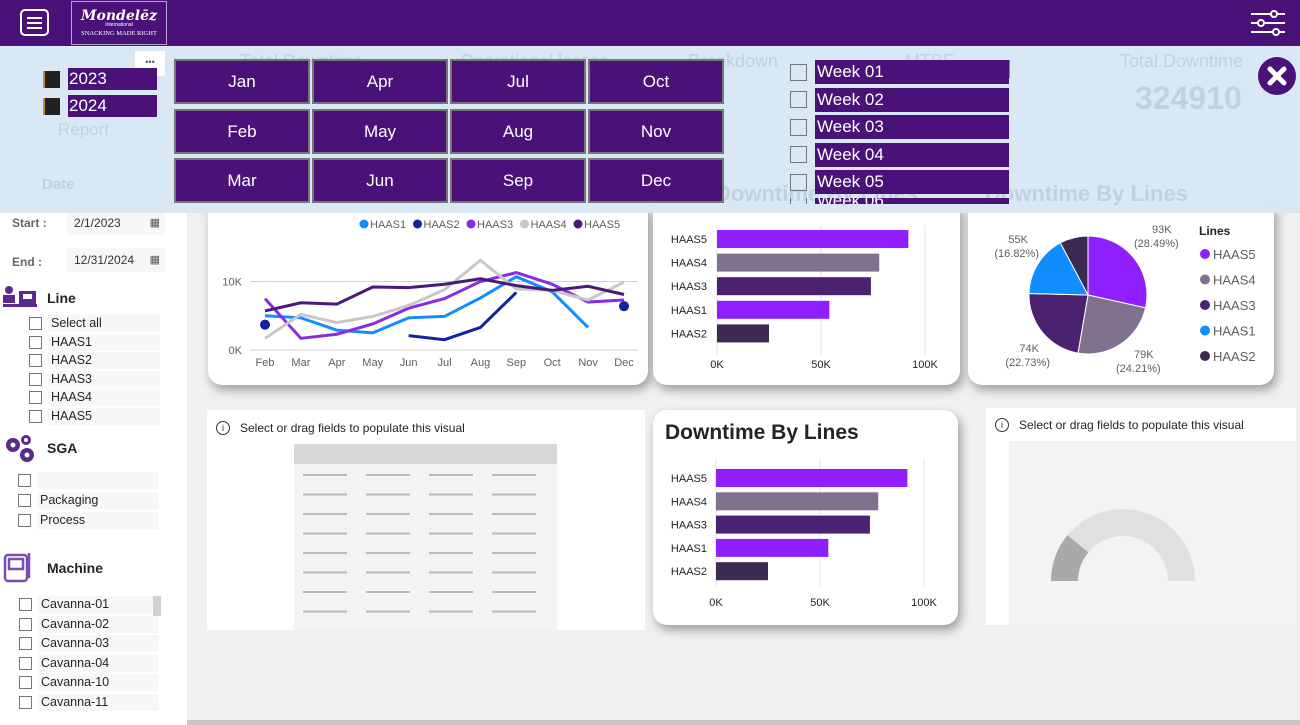 The image size is (1300, 725). Describe the element at coordinates (94, 379) in the screenshot. I see `line-list-item: HAAS3` at that location.